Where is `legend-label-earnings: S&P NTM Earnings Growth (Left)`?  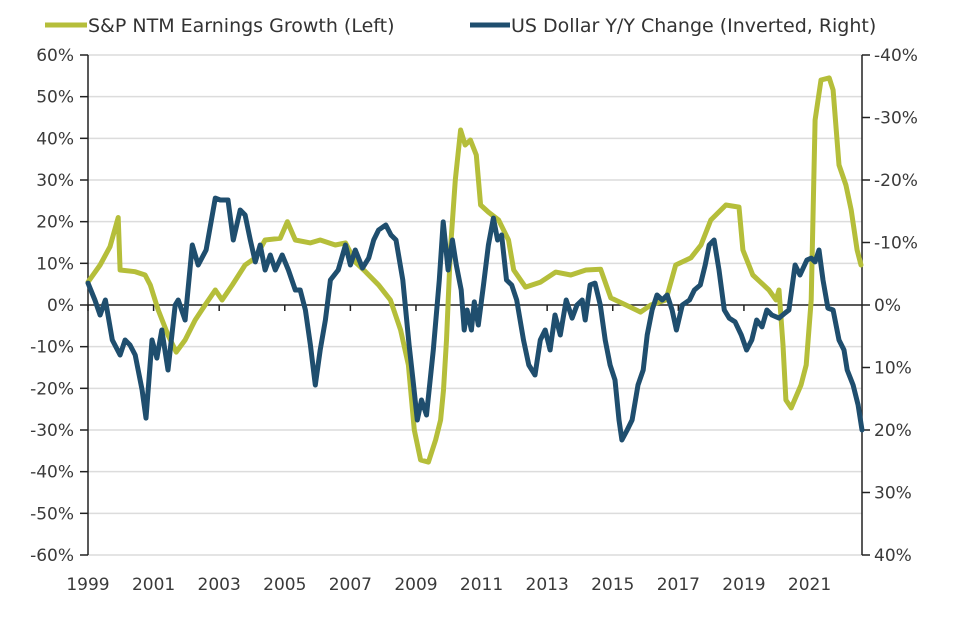 legend-label-earnings: S&P NTM Earnings Growth (Left) is located at coordinates (241, 26).